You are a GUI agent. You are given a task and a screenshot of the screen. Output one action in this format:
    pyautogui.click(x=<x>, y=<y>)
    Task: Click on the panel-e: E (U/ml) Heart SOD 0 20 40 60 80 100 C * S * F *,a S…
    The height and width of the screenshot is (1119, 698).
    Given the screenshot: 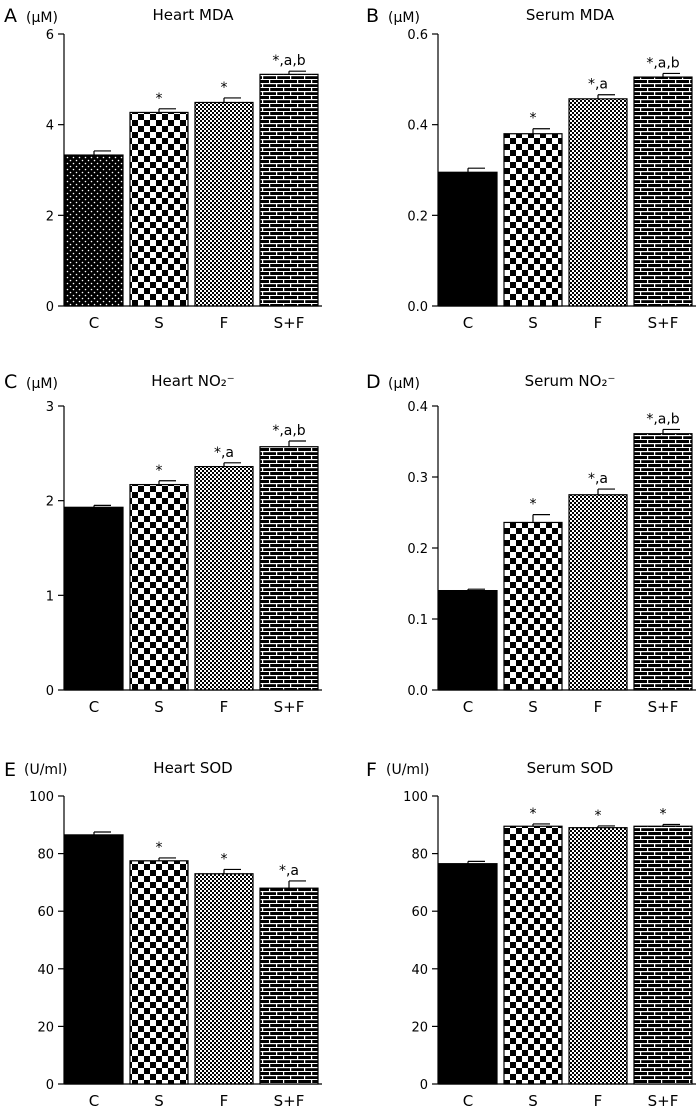 What is the action you would take?
    pyautogui.click(x=163, y=934)
    